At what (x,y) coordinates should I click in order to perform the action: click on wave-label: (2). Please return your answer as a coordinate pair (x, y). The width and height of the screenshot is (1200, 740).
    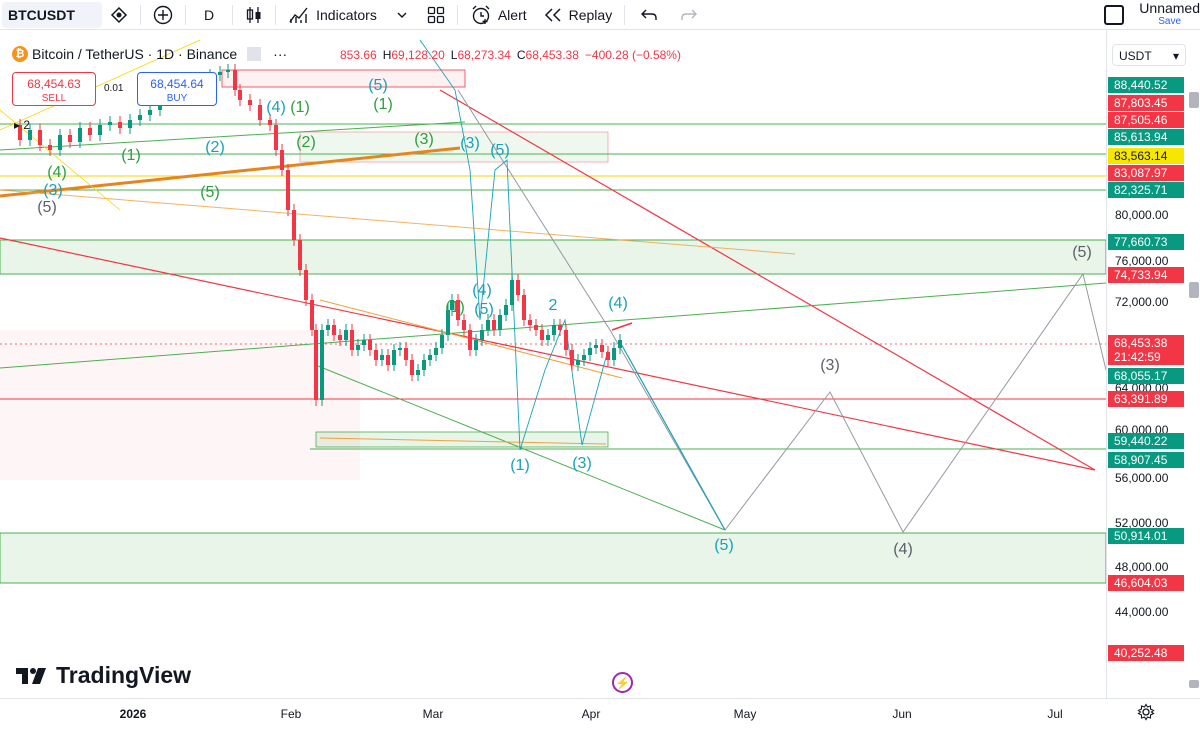
    Looking at the image, I should click on (215, 147).